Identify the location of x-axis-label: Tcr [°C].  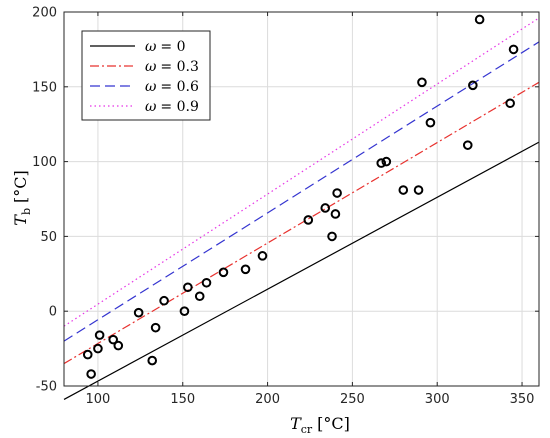
(320, 425).